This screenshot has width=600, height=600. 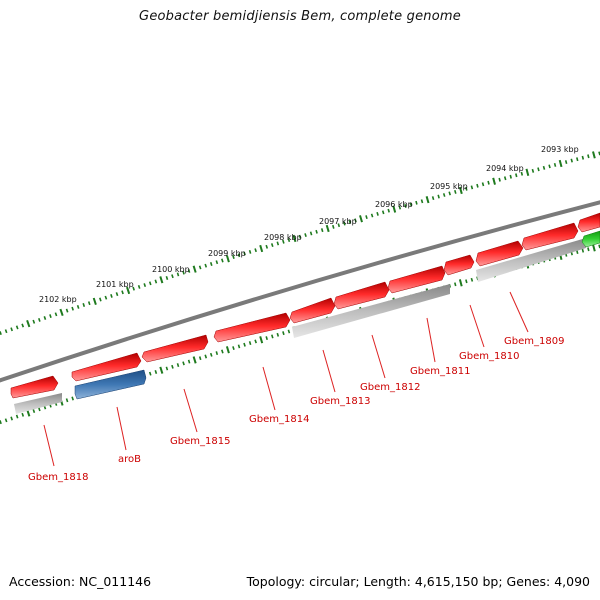 What do you see at coordinates (110, 384) in the screenshot?
I see `cds-arob` at bounding box center [110, 384].